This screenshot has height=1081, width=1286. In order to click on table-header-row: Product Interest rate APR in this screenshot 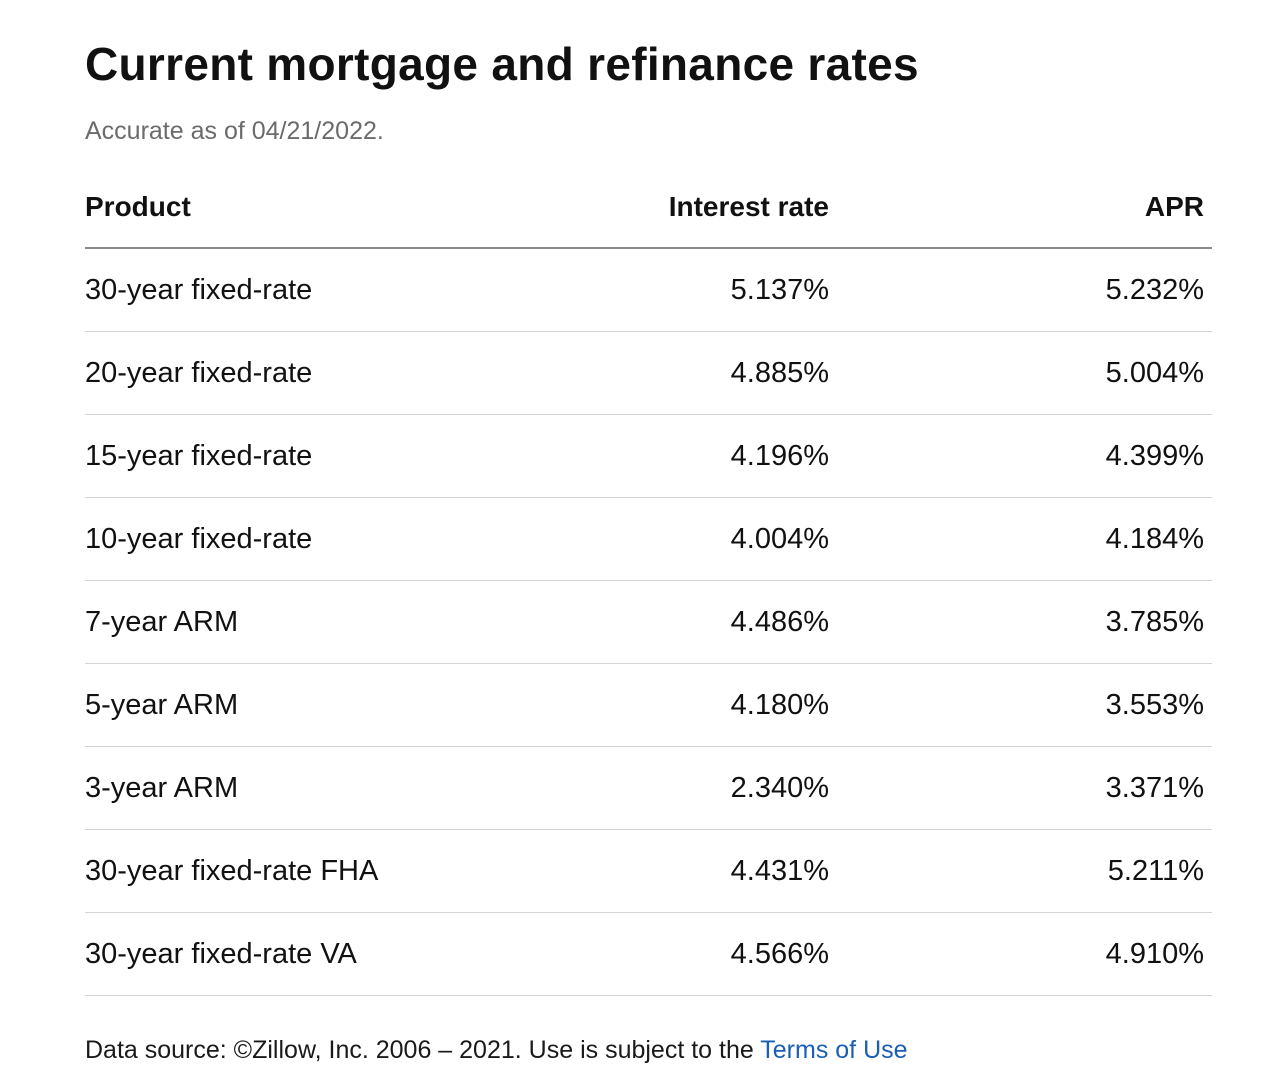, I will do `click(648, 207)`.